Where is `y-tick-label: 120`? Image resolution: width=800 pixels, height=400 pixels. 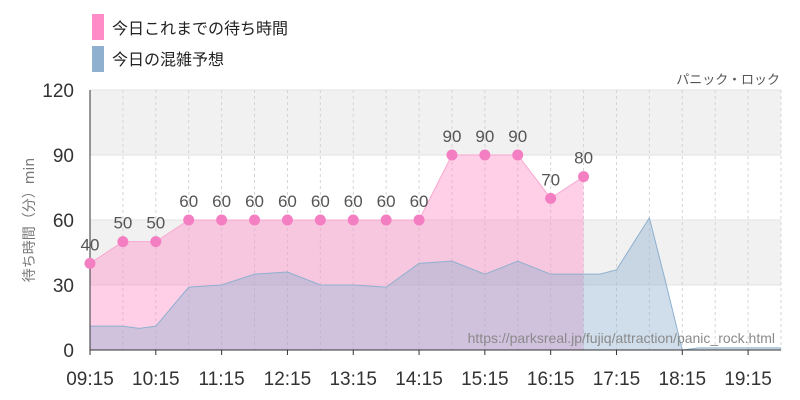
y-tick-label: 120 is located at coordinates (58, 91).